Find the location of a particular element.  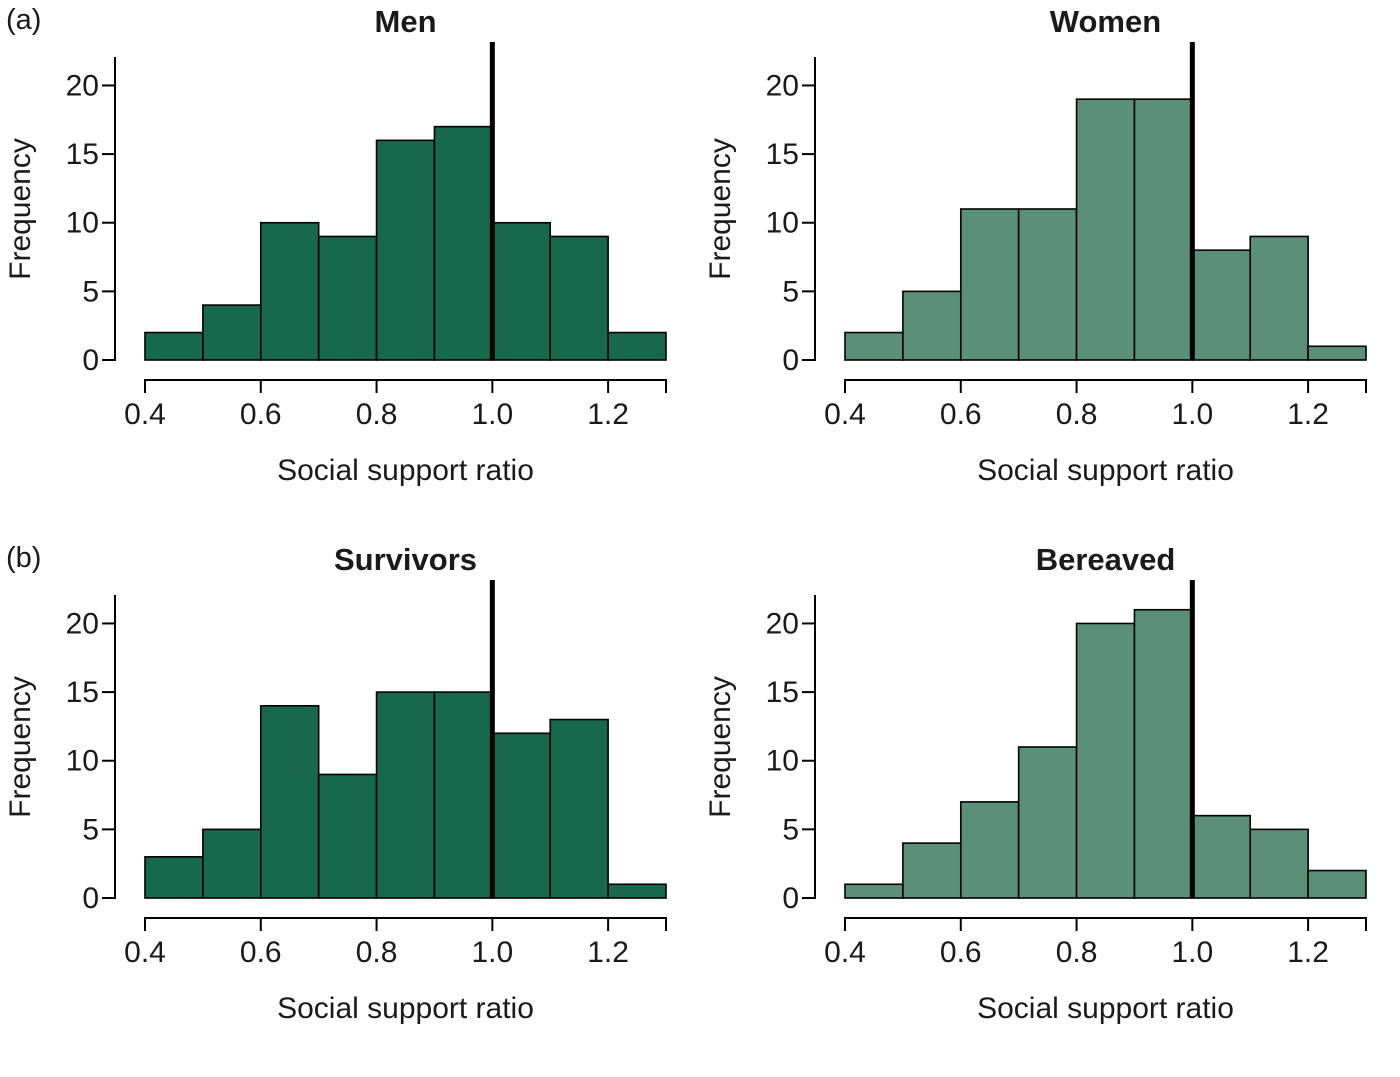

chart-title: Bereaved is located at coordinates (1106, 559).